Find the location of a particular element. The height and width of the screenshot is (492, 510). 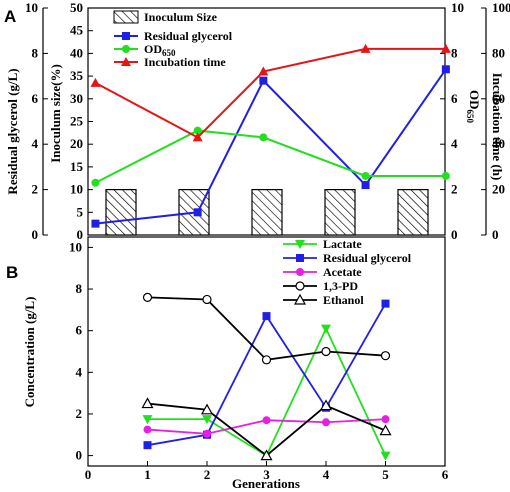

x-tick-label: 3 is located at coordinates (266, 474).